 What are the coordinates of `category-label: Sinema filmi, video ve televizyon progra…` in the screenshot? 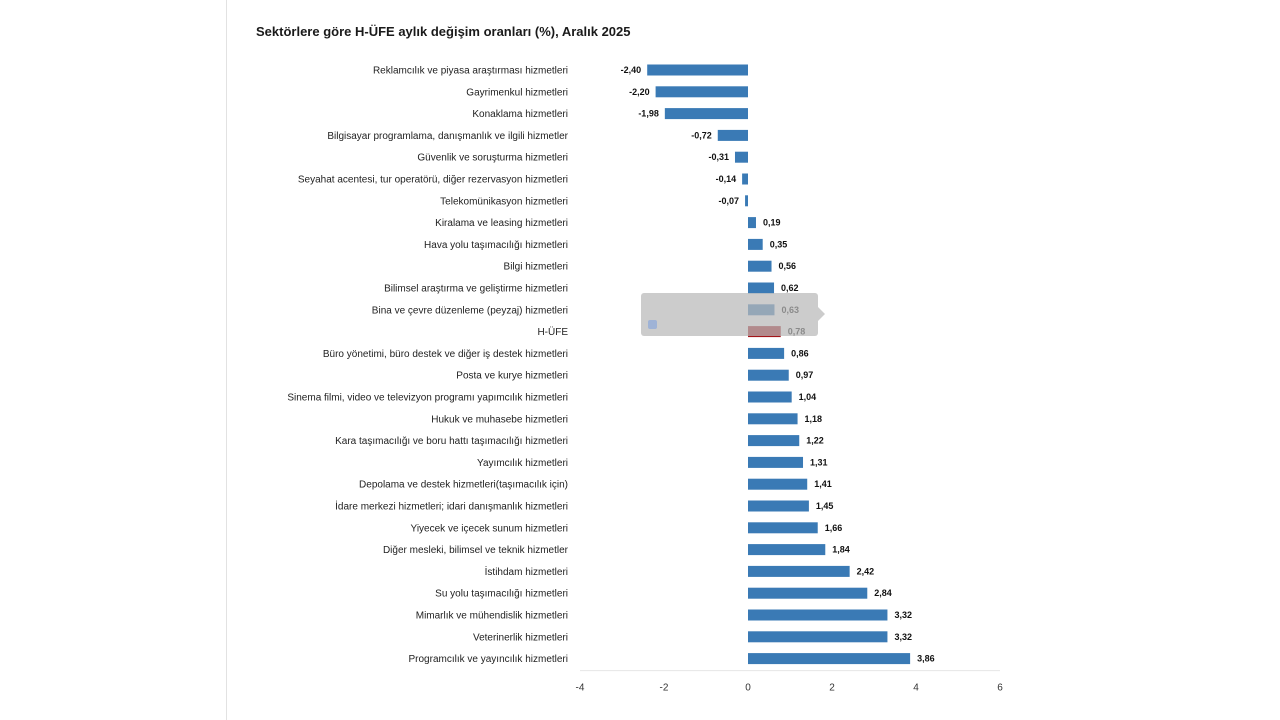 It's located at (427, 398).